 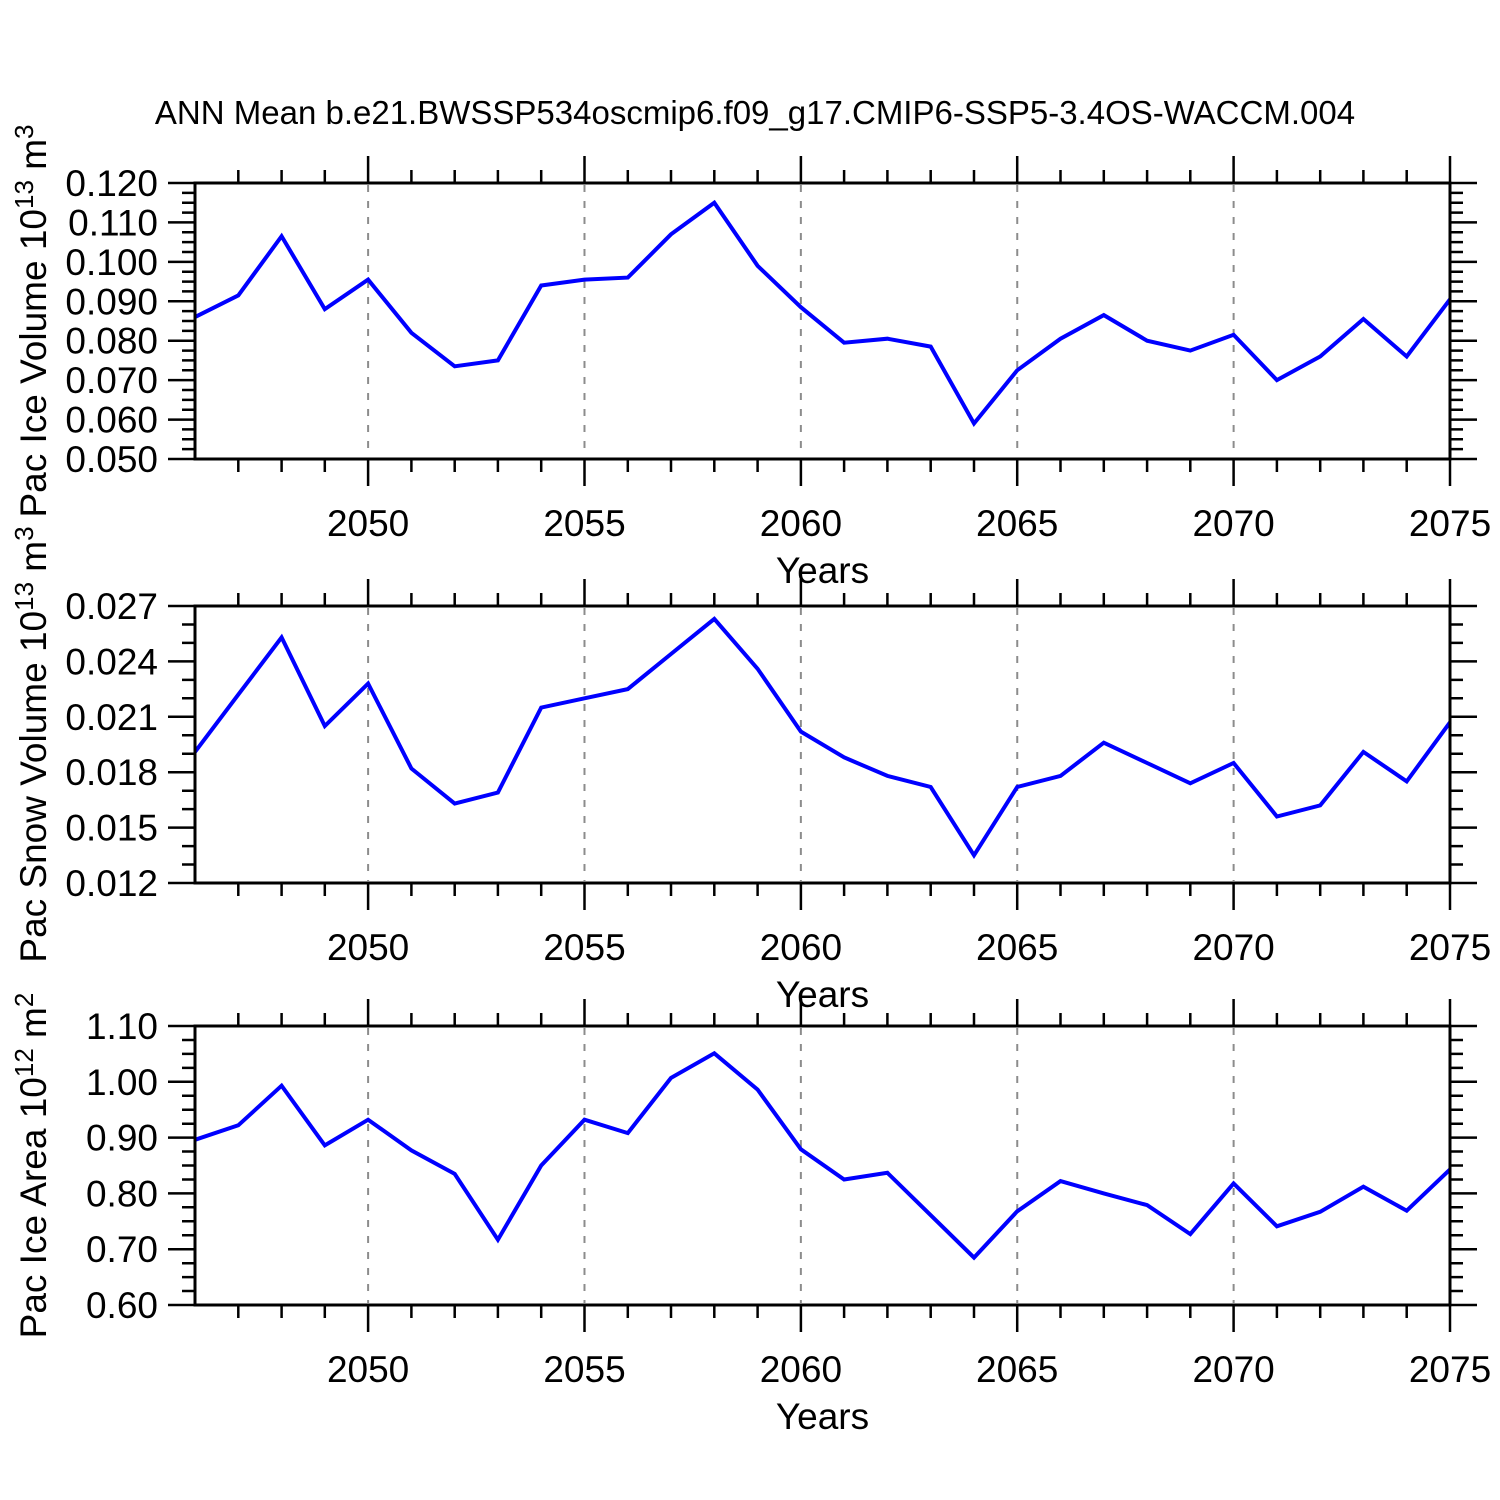 I want to click on pac-ice-volume-line, so click(x=823, y=313).